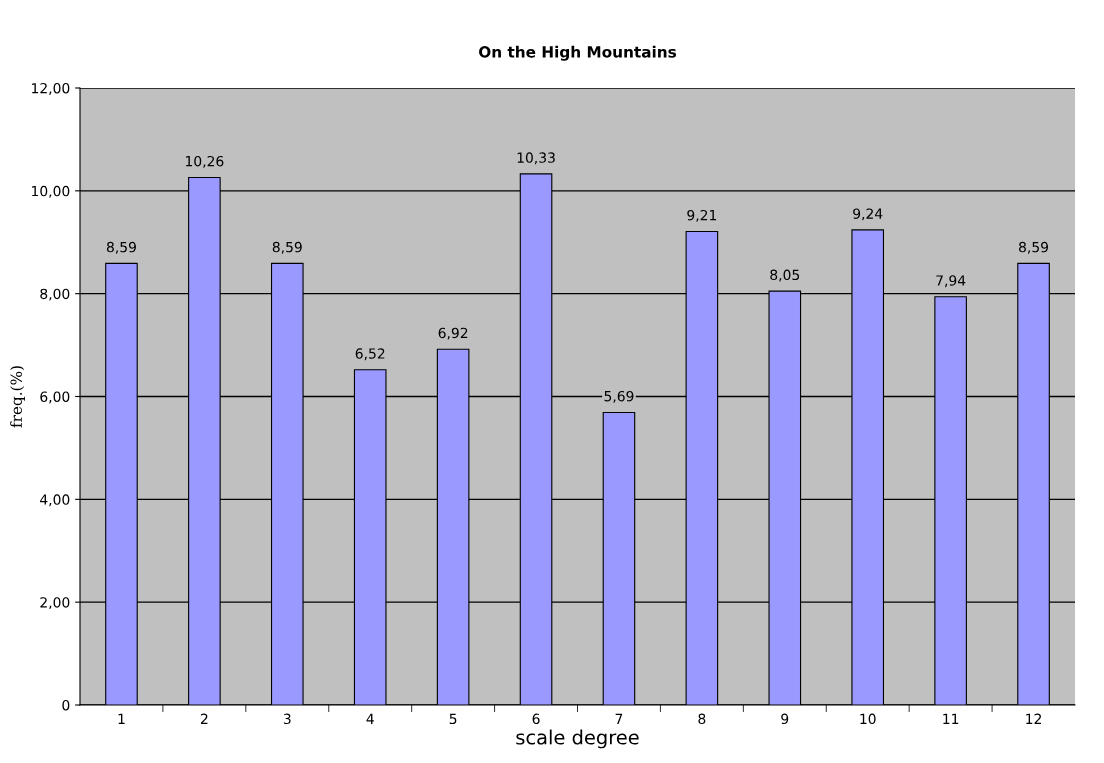 Image resolution: width=1104 pixels, height=763 pixels. Describe the element at coordinates (55, 500) in the screenshot. I see `y-tick-label: 4,00` at that location.